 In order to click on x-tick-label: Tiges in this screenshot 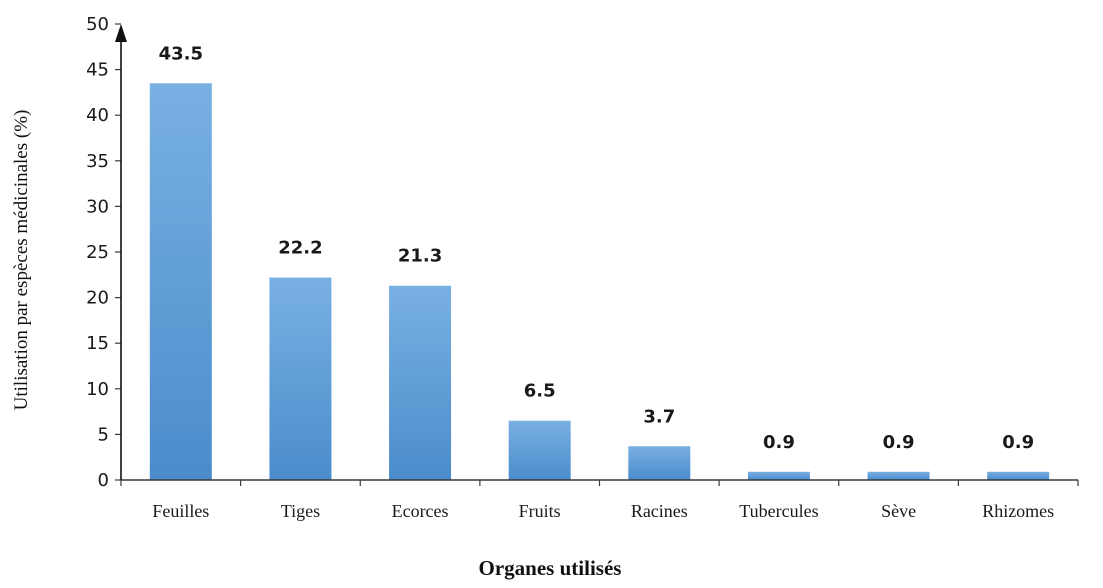, I will do `click(300, 511)`.